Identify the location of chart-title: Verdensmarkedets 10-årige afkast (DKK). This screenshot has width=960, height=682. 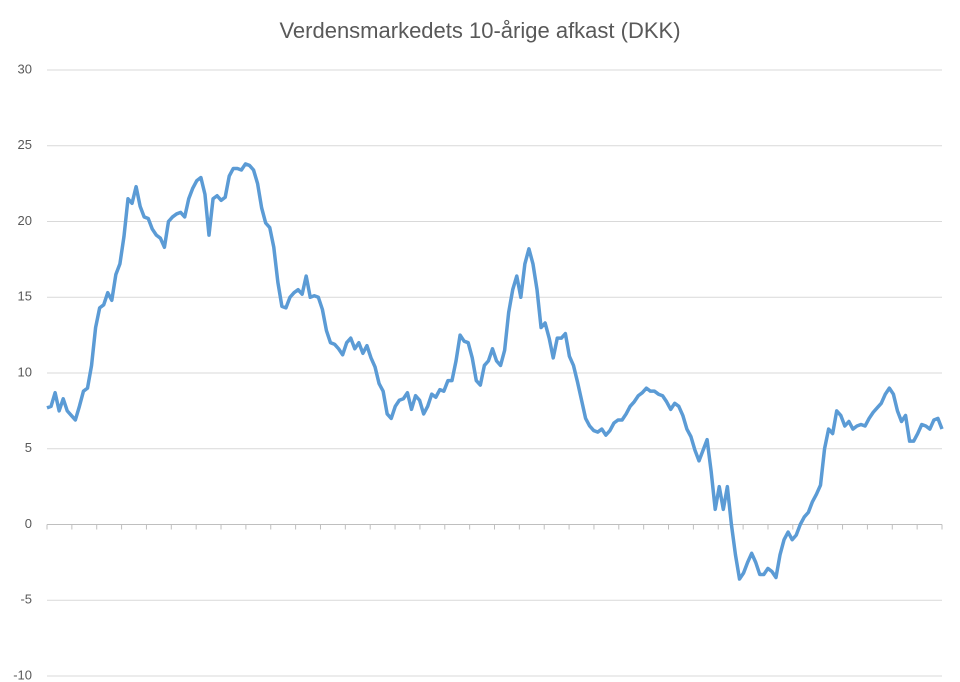
(479, 30).